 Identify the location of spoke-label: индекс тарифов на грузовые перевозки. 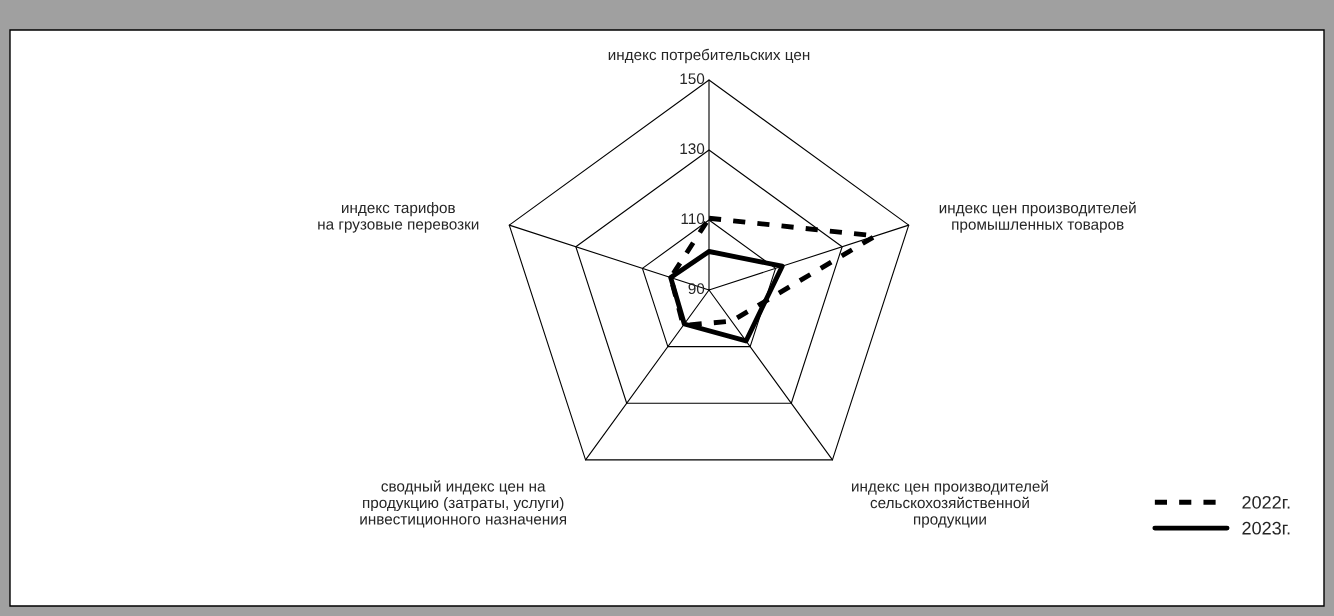
(398, 217).